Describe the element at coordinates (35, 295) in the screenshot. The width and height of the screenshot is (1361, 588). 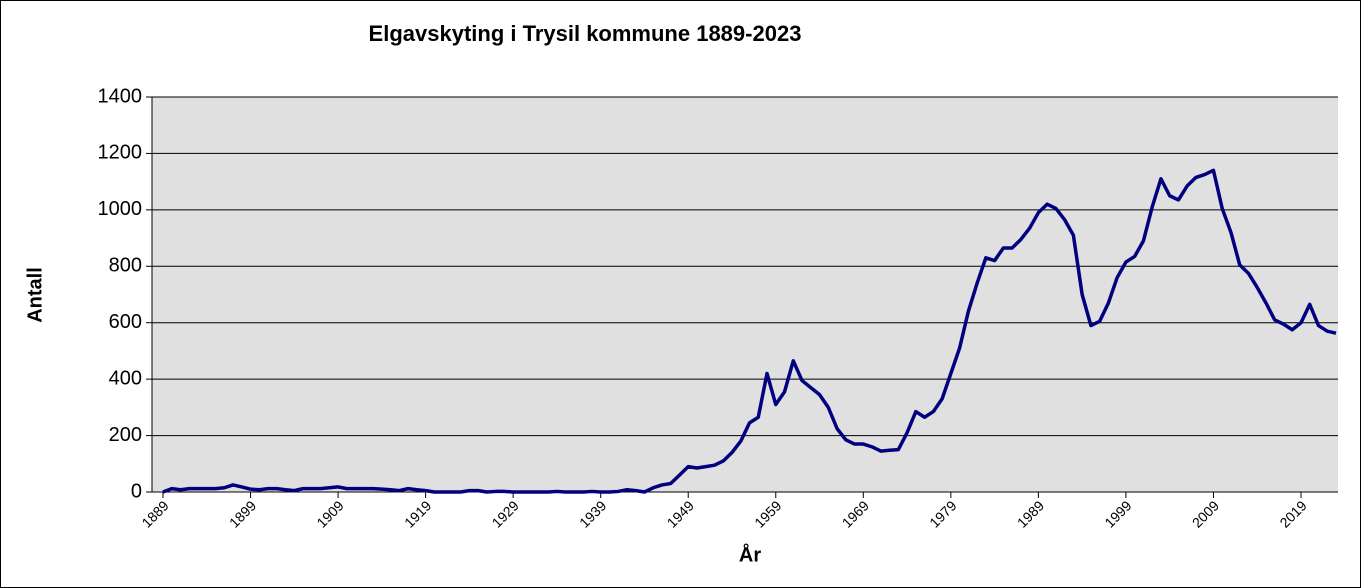
I see `y-axis-label: Antall` at that location.